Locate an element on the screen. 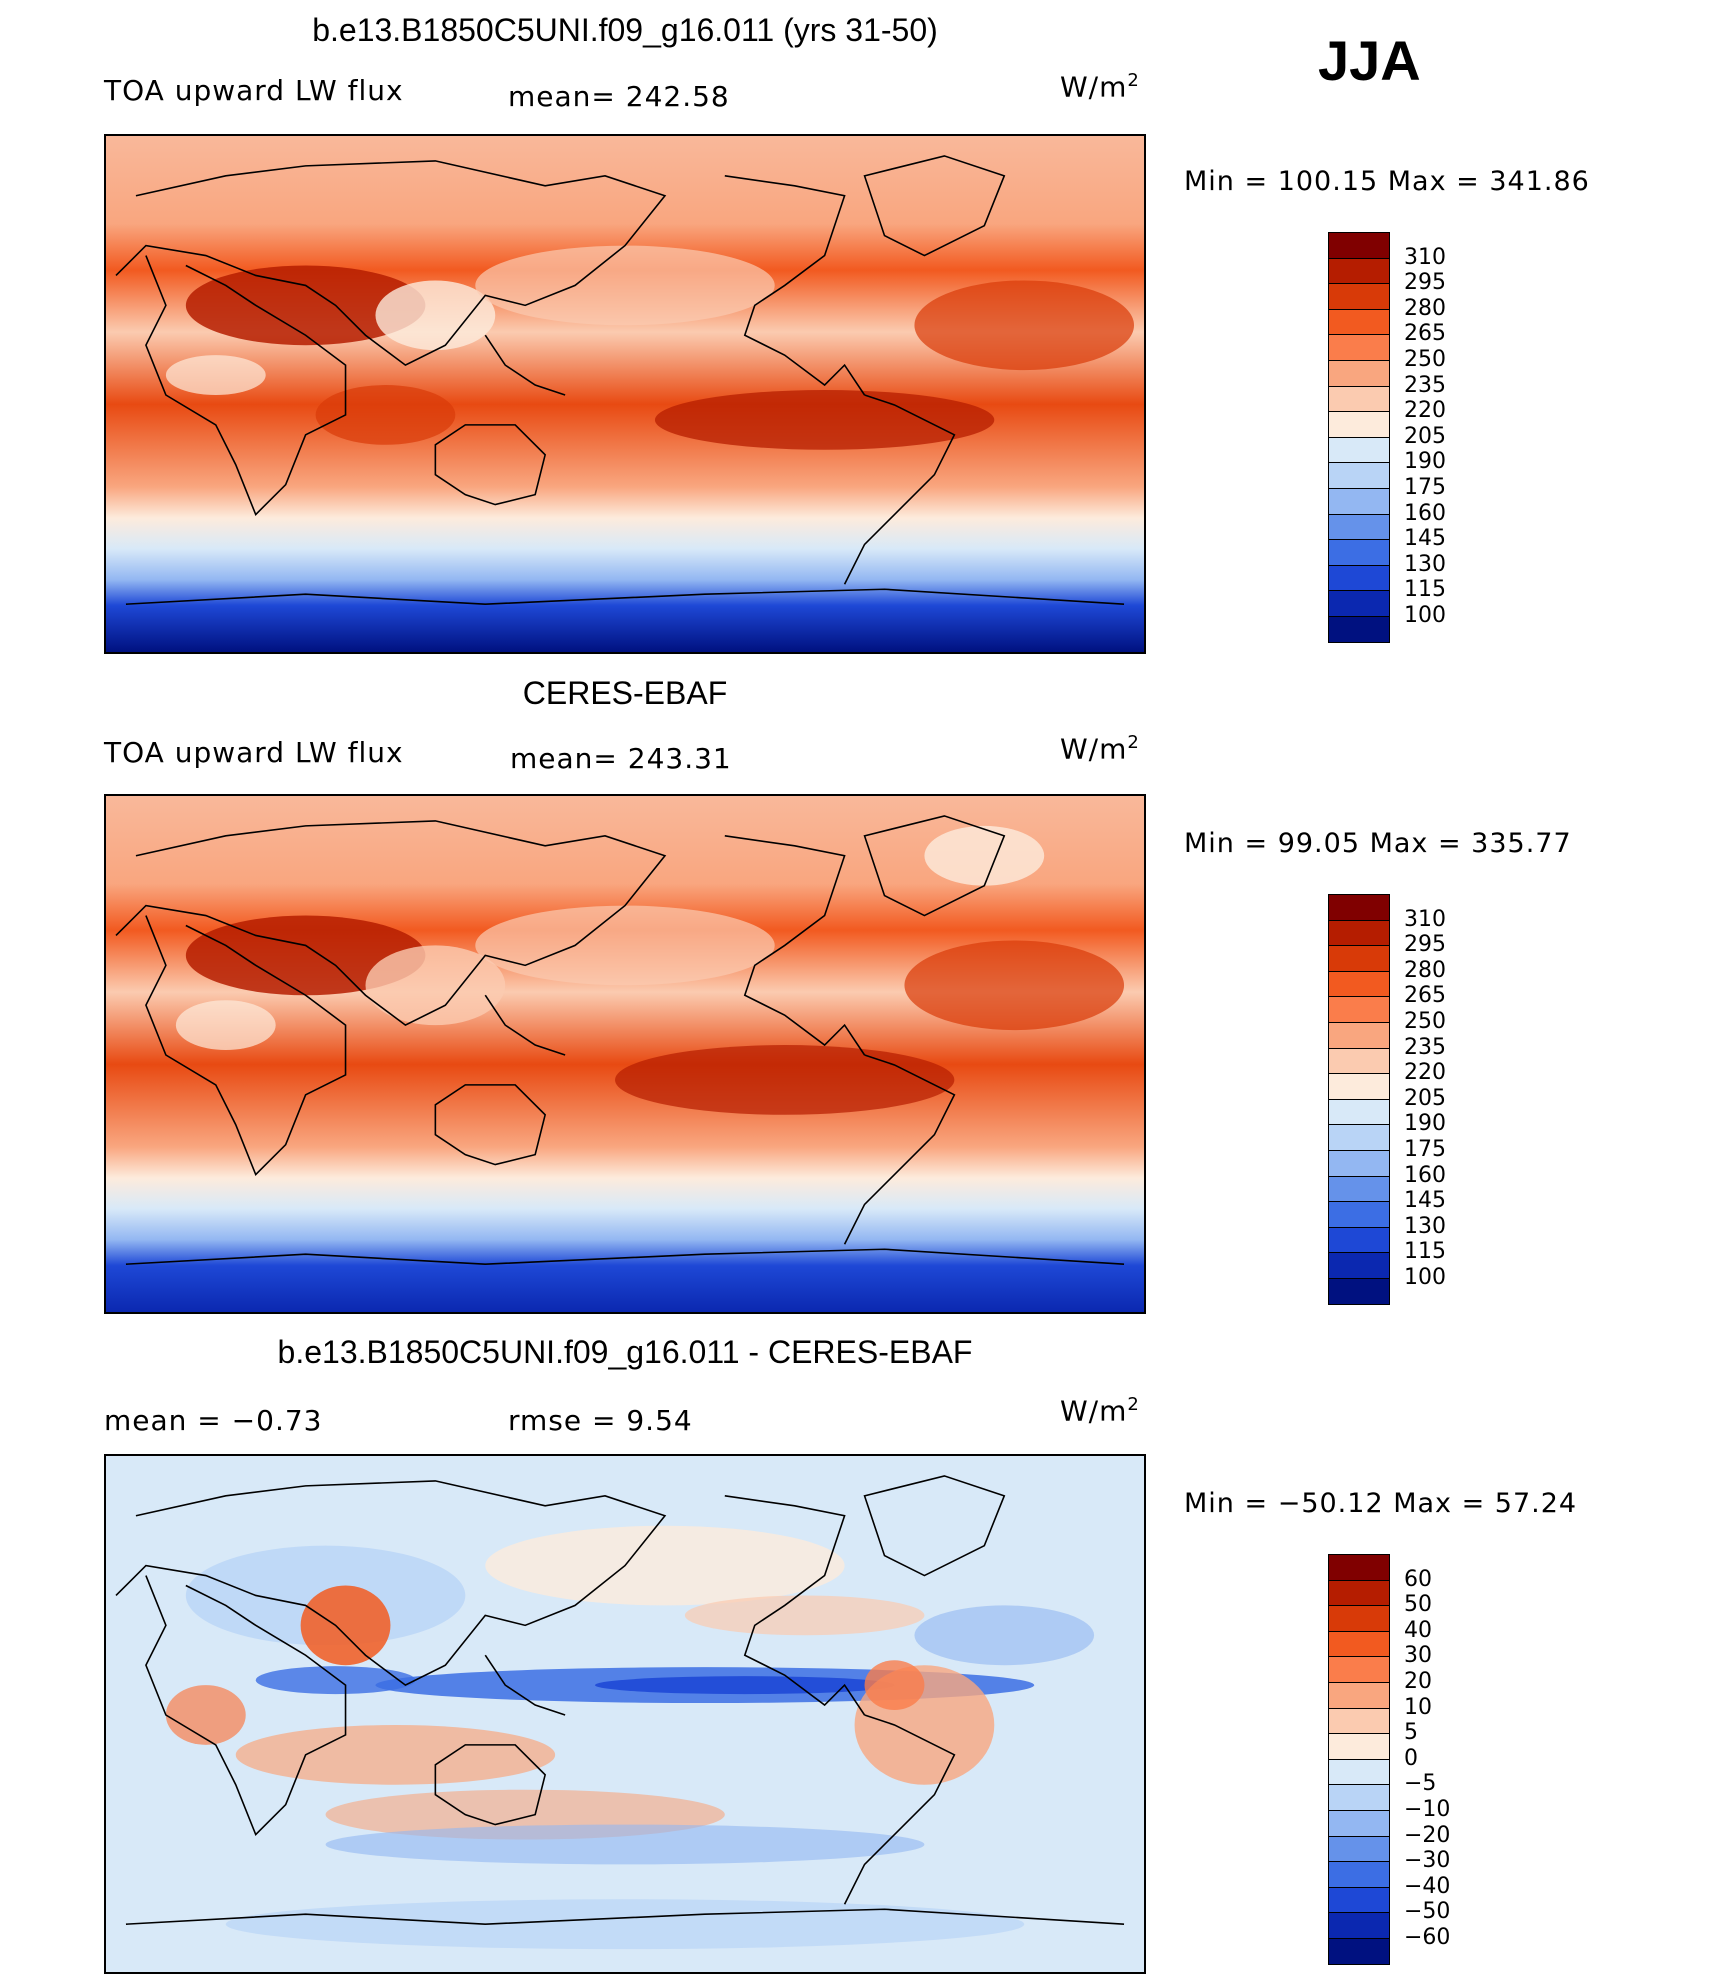 The width and height of the screenshot is (1710, 1979). colorbar-tick-label: 40 is located at coordinates (1418, 1630).